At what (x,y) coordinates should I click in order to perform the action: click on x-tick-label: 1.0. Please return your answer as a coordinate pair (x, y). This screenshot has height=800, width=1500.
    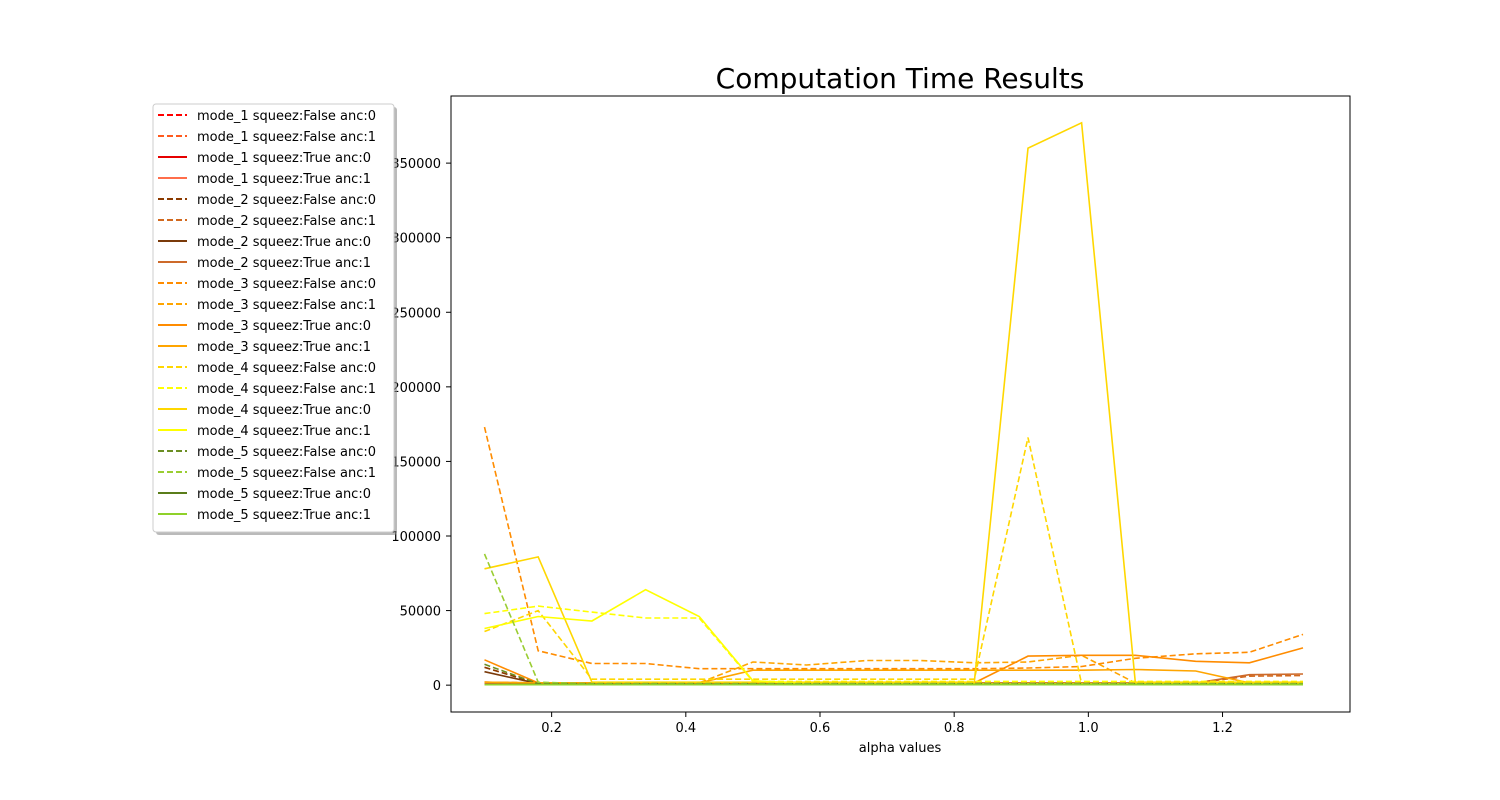
    Looking at the image, I should click on (1088, 728).